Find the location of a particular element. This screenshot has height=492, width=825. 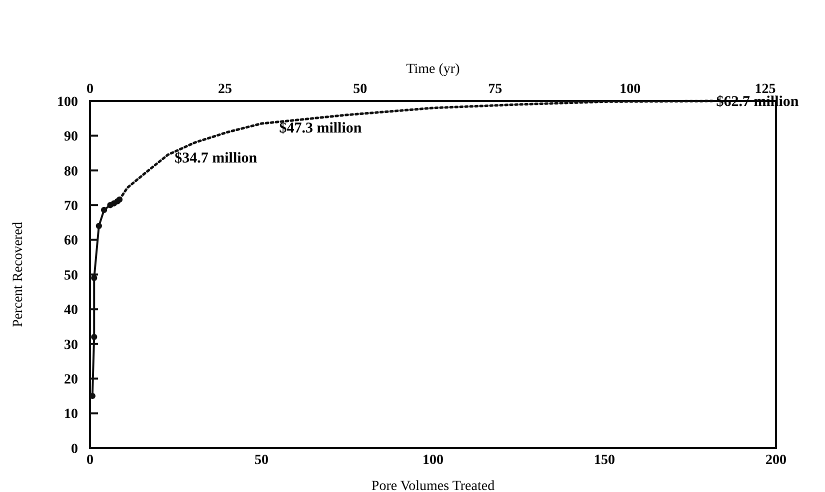

y-tick-label: 10 is located at coordinates (71, 414).